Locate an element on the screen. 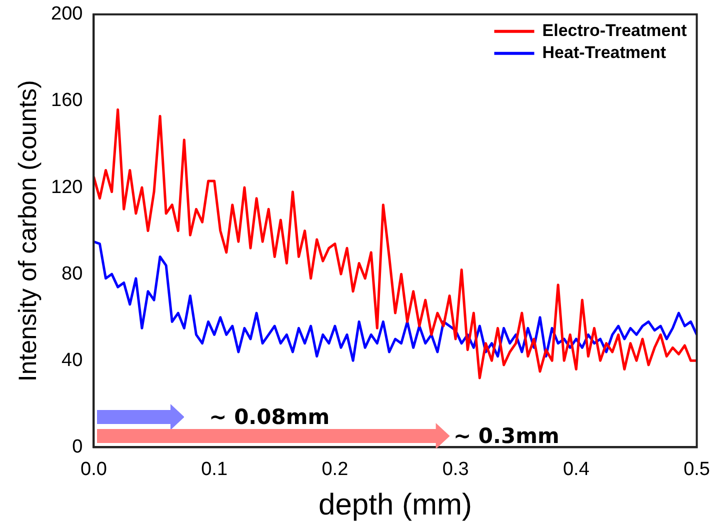 This screenshot has width=713, height=528. x-tick-label: 0.0 is located at coordinates (93, 469).